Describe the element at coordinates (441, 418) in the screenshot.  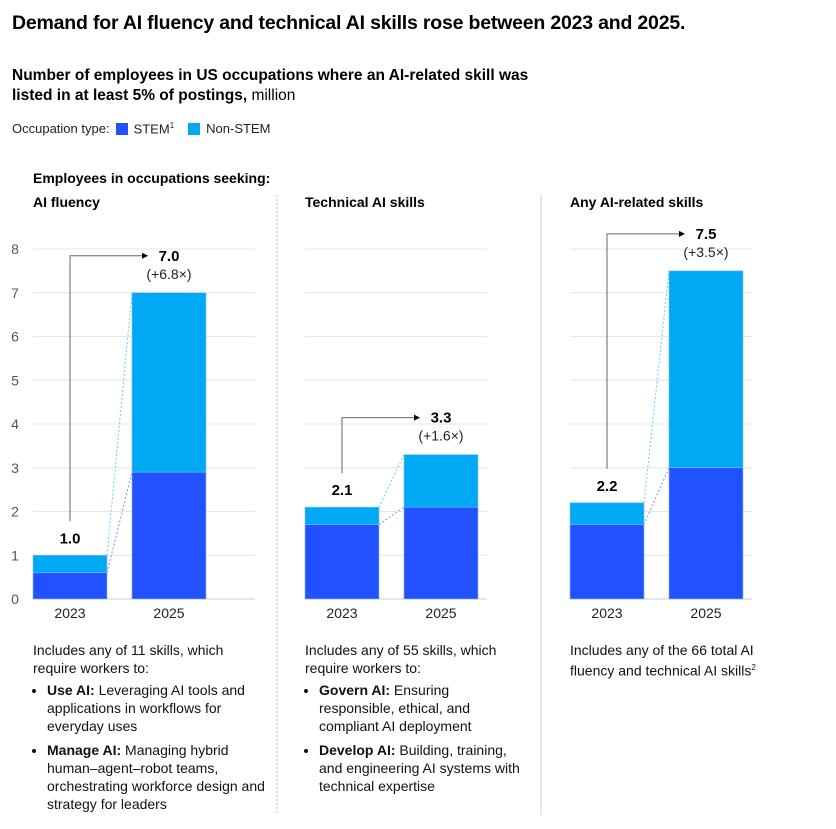
I see `total-label-2025: 3.3` at that location.